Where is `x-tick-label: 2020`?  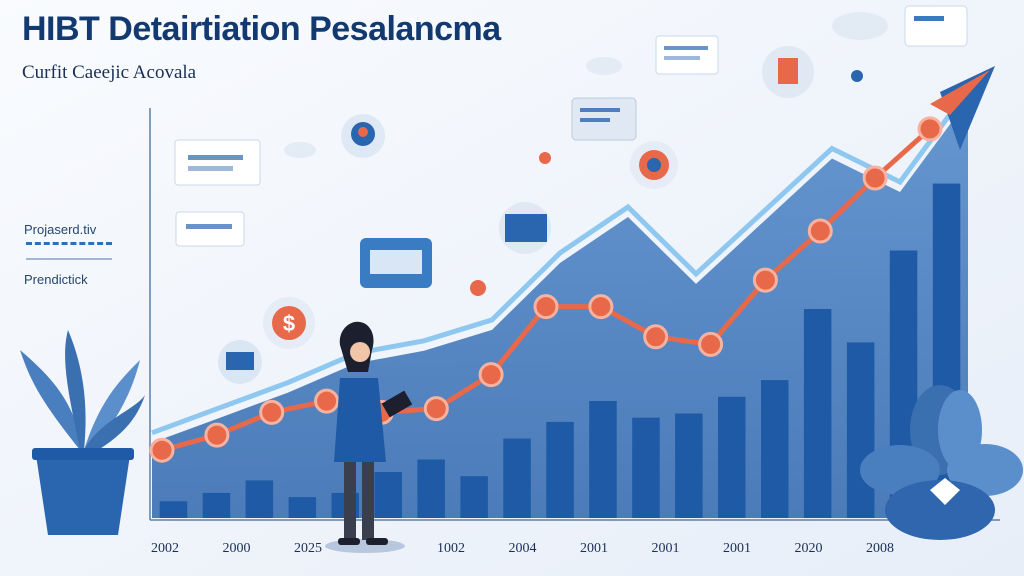
x-tick-label: 2020 is located at coordinates (809, 548).